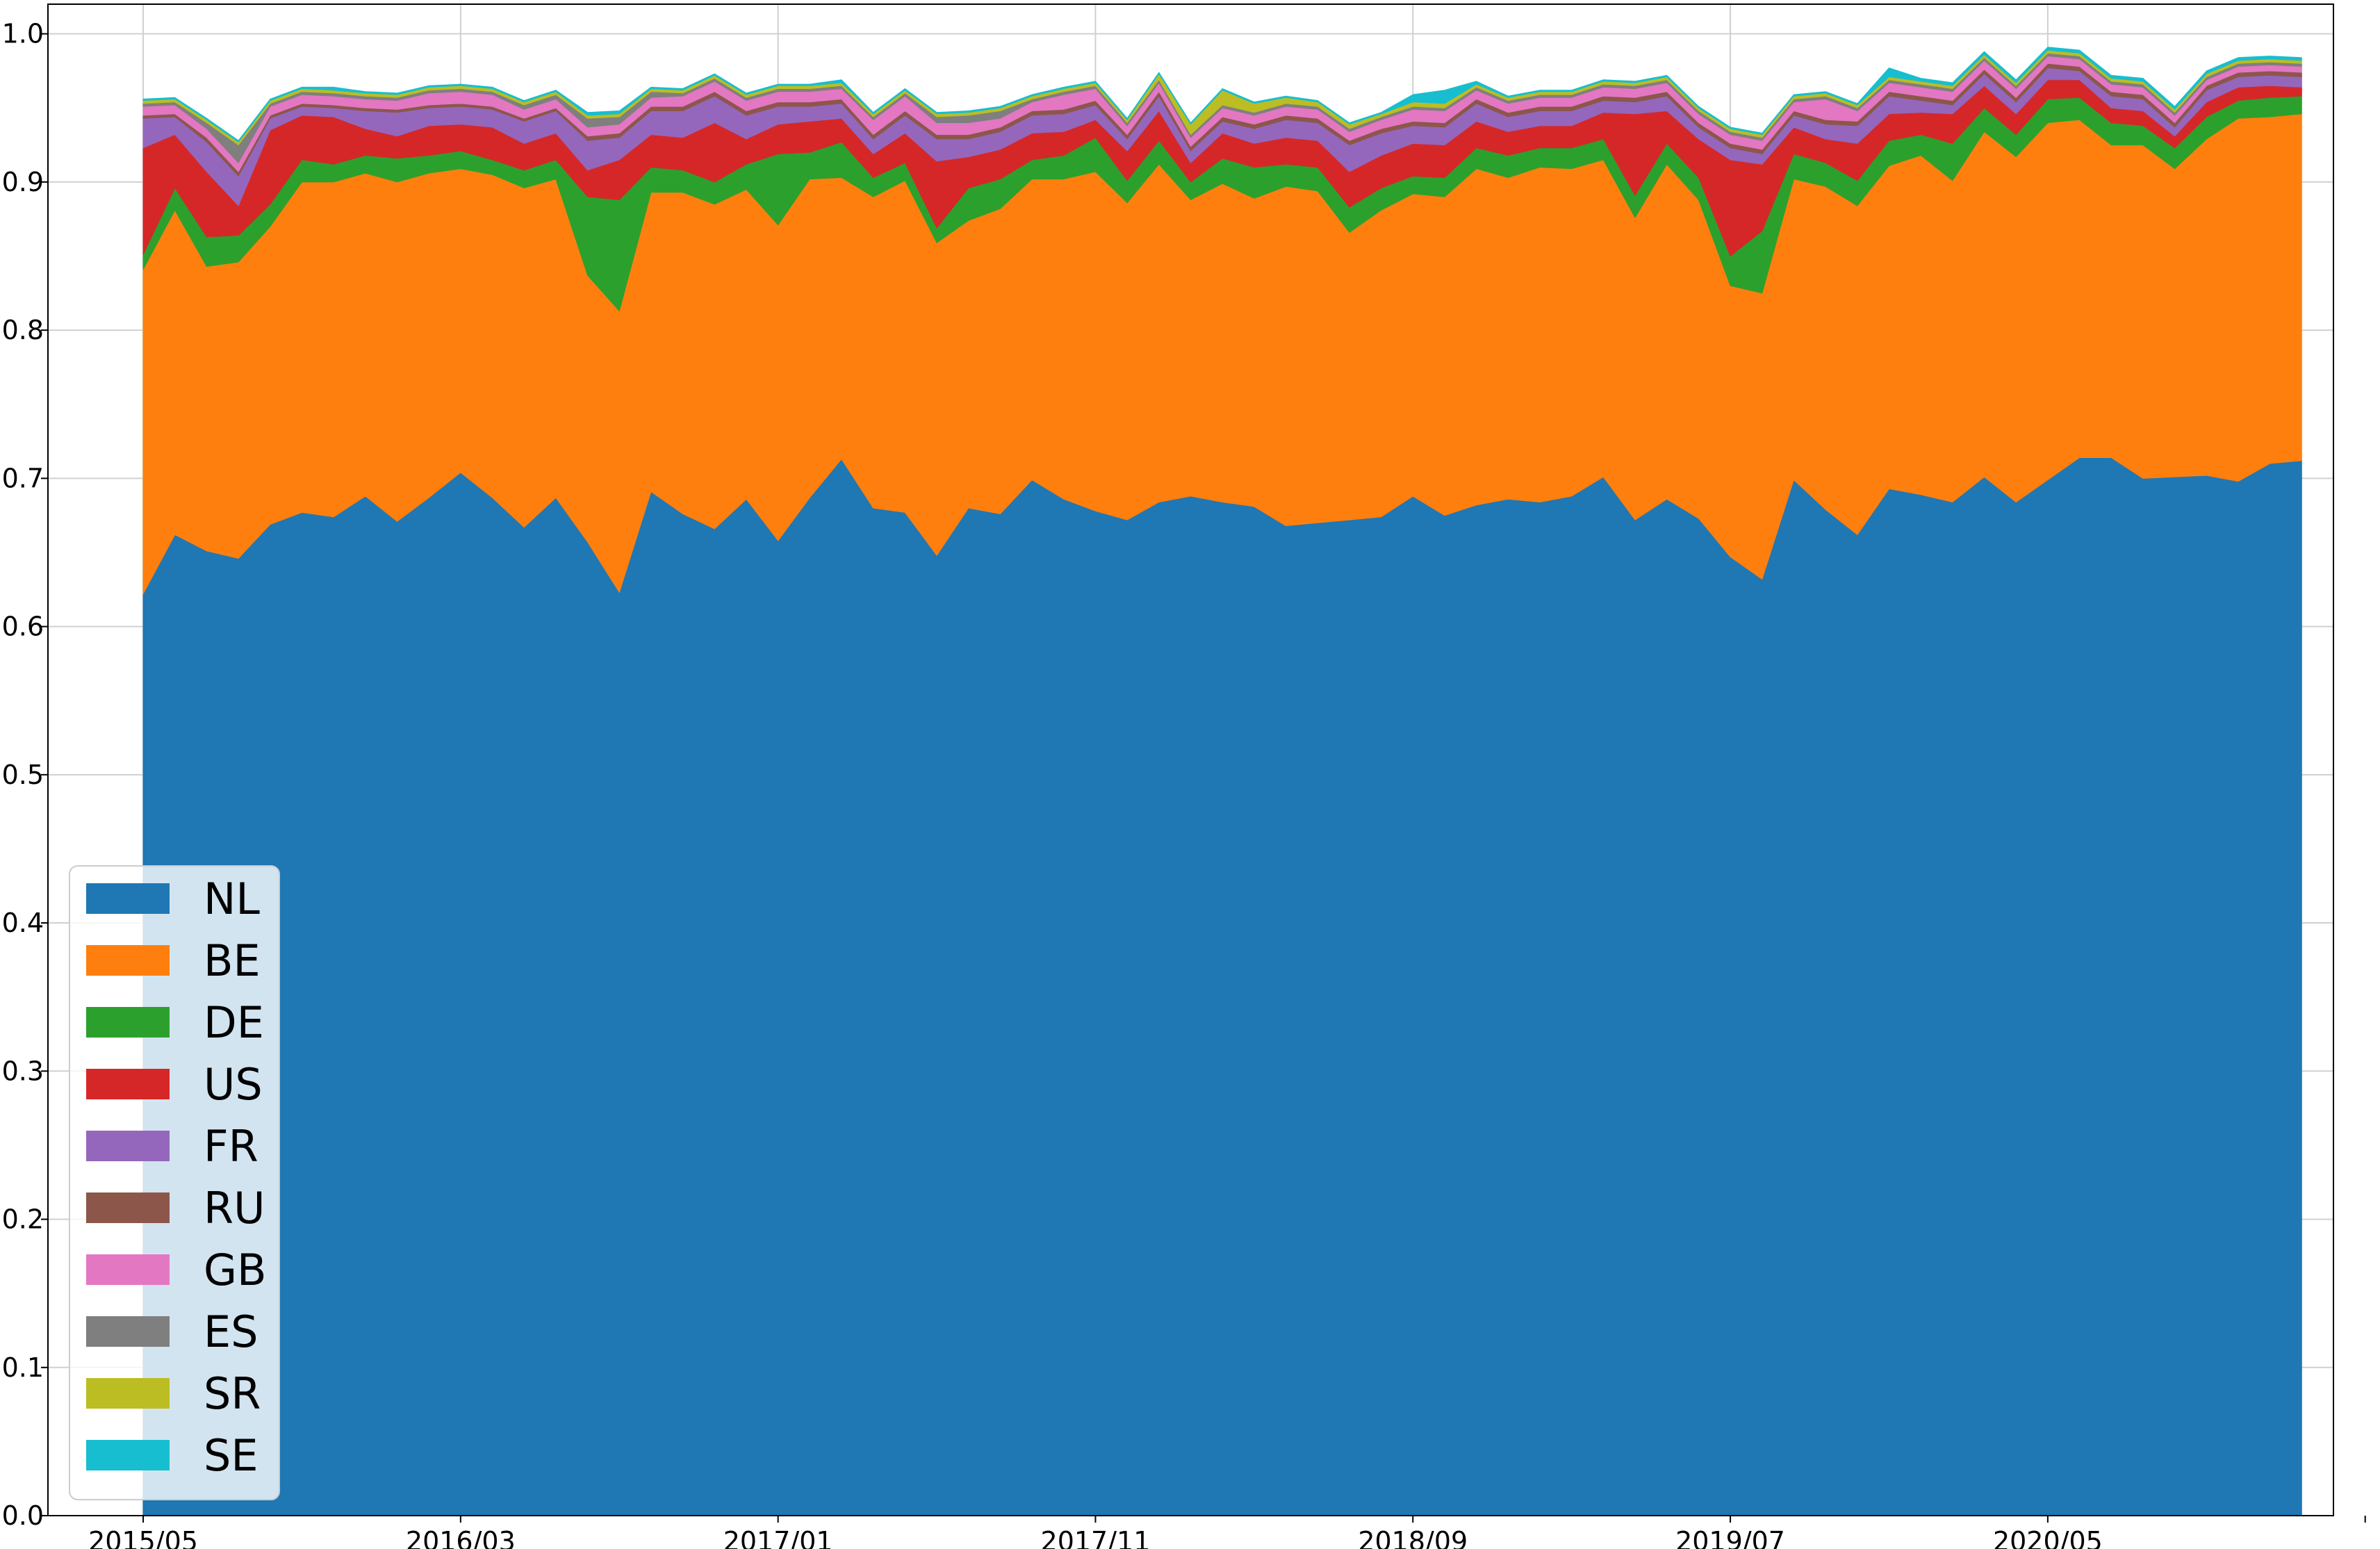 This screenshot has height=1549, width=2380. Describe the element at coordinates (23, 627) in the screenshot. I see `y-tick-label: 0.6` at that location.